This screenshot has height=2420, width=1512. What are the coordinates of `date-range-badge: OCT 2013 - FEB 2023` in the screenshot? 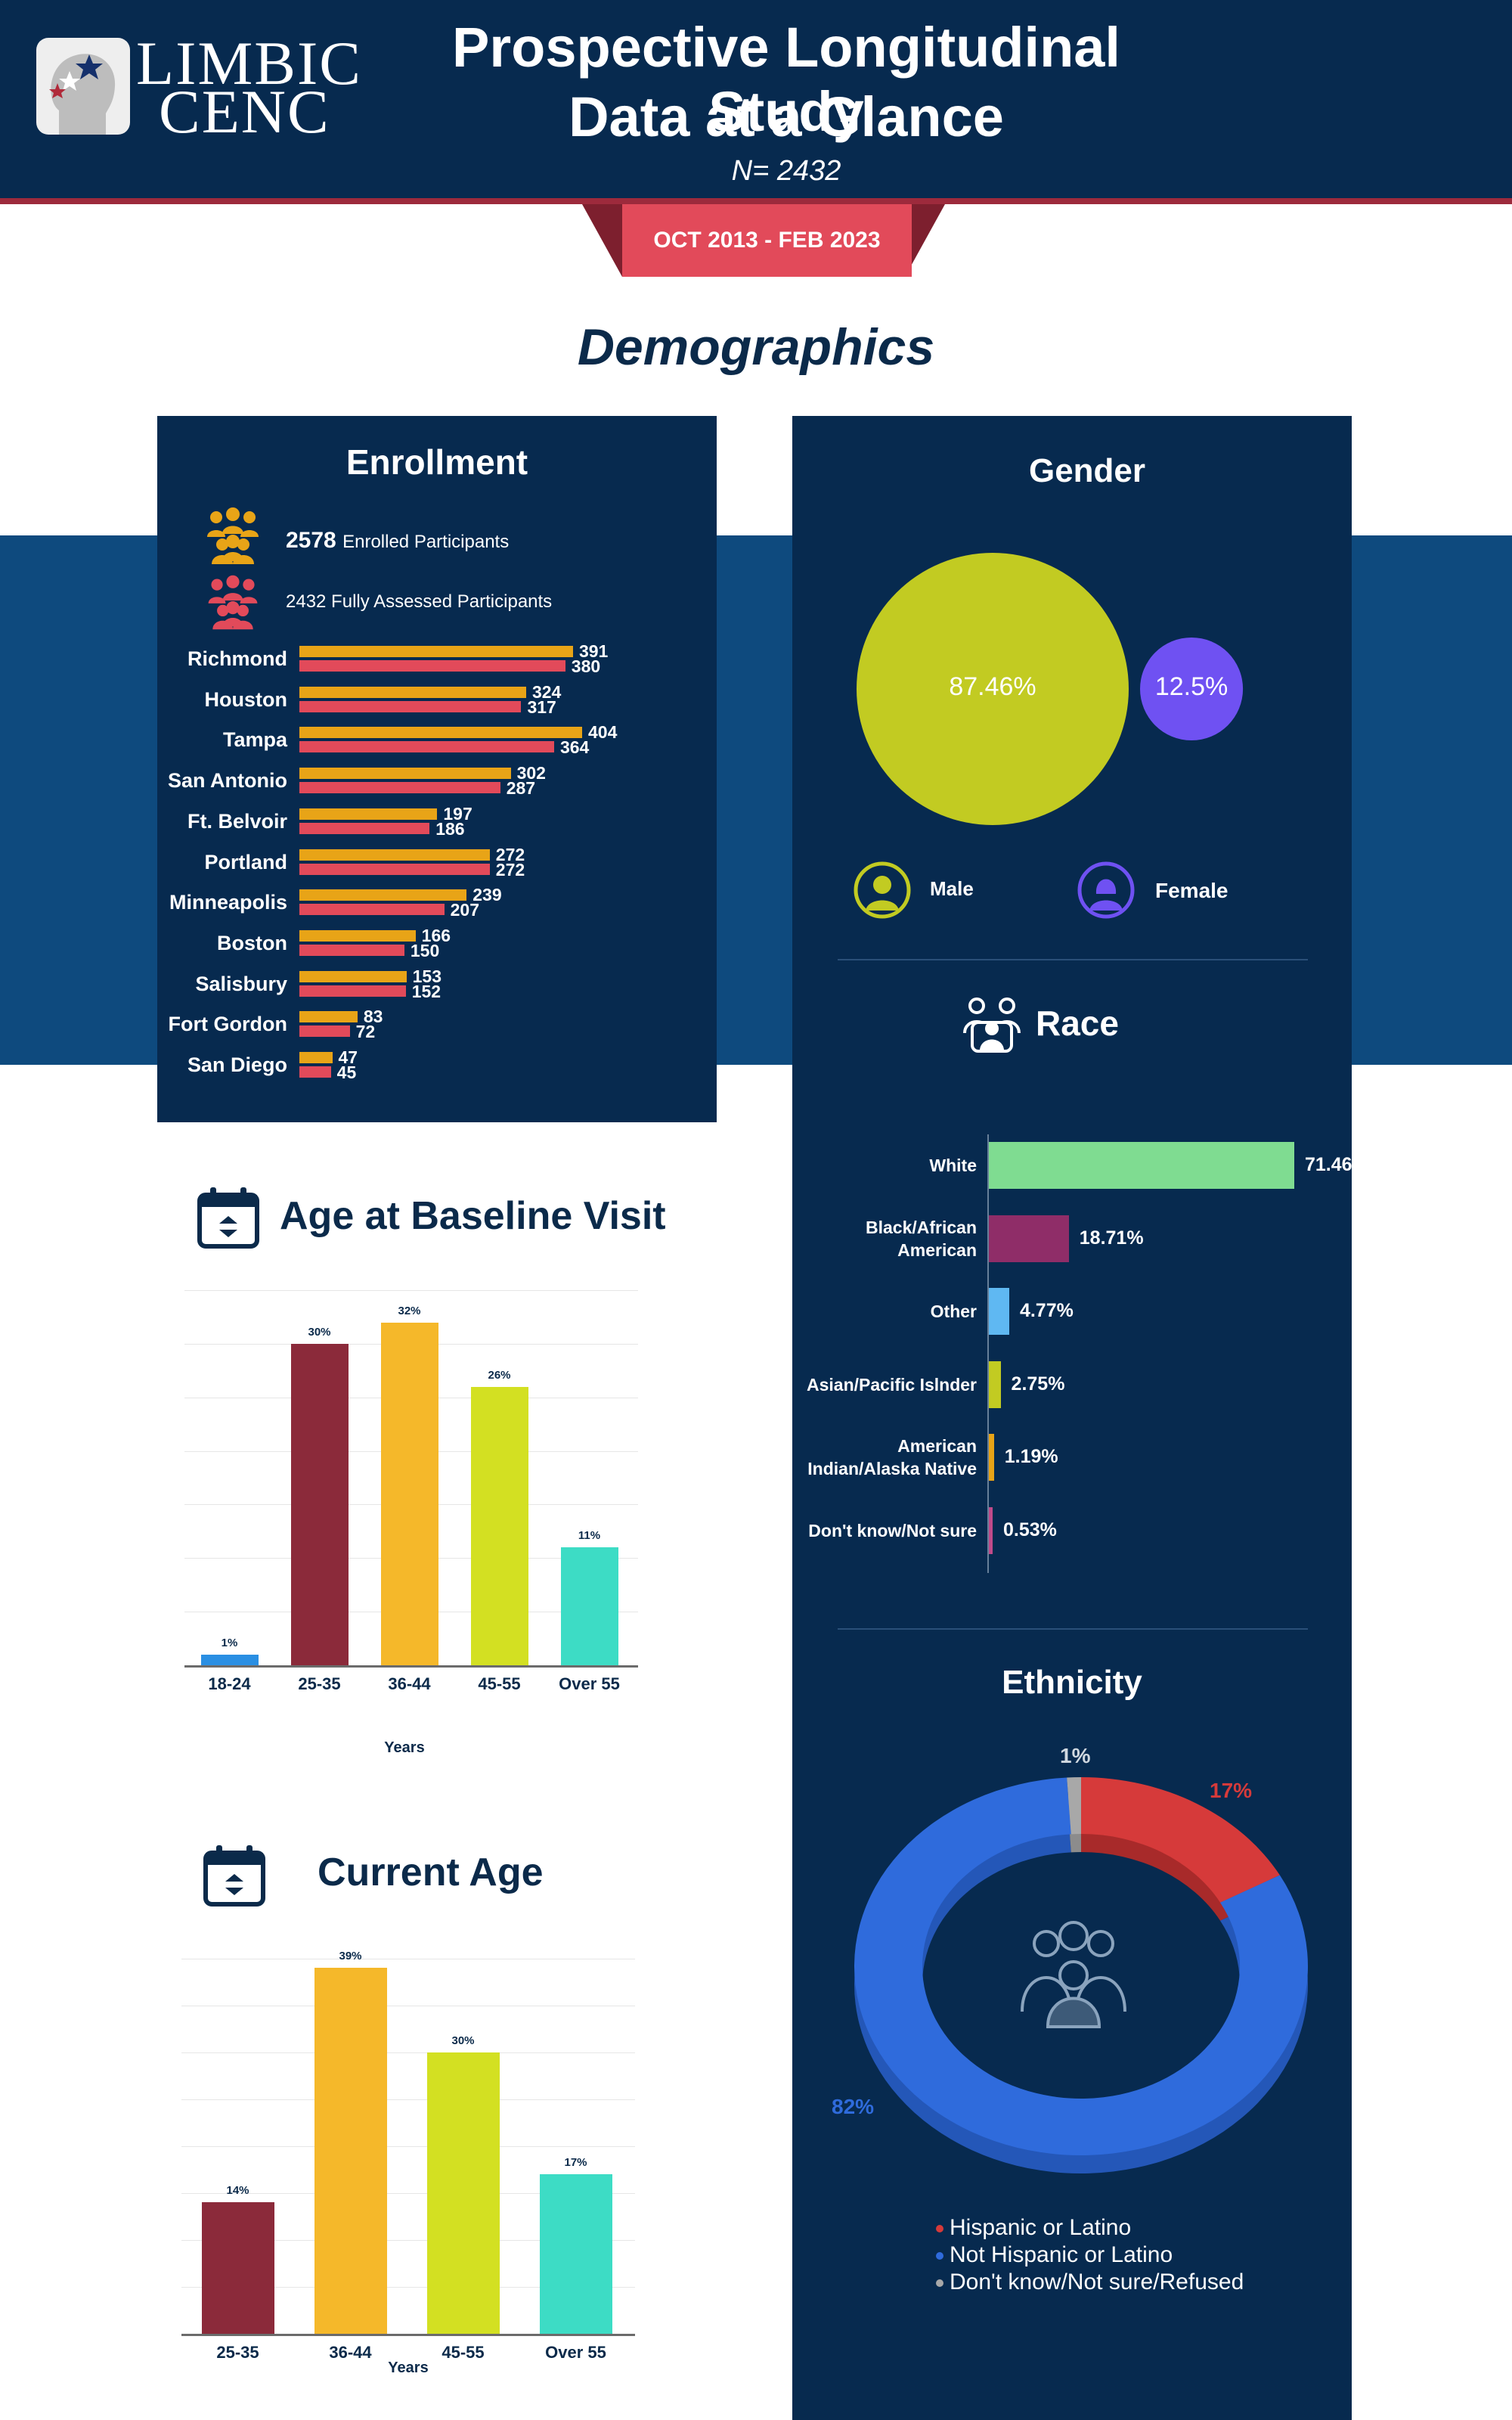 It's located at (767, 241).